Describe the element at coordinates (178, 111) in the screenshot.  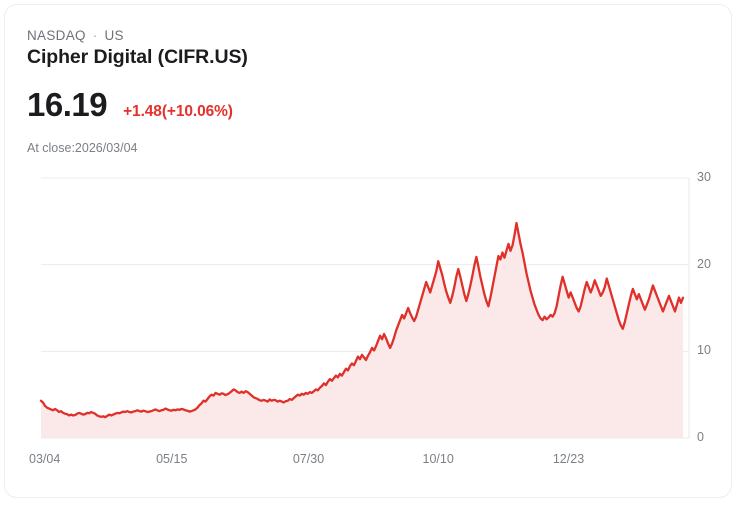
I see `price-change: +1.48(+10.06%)` at that location.